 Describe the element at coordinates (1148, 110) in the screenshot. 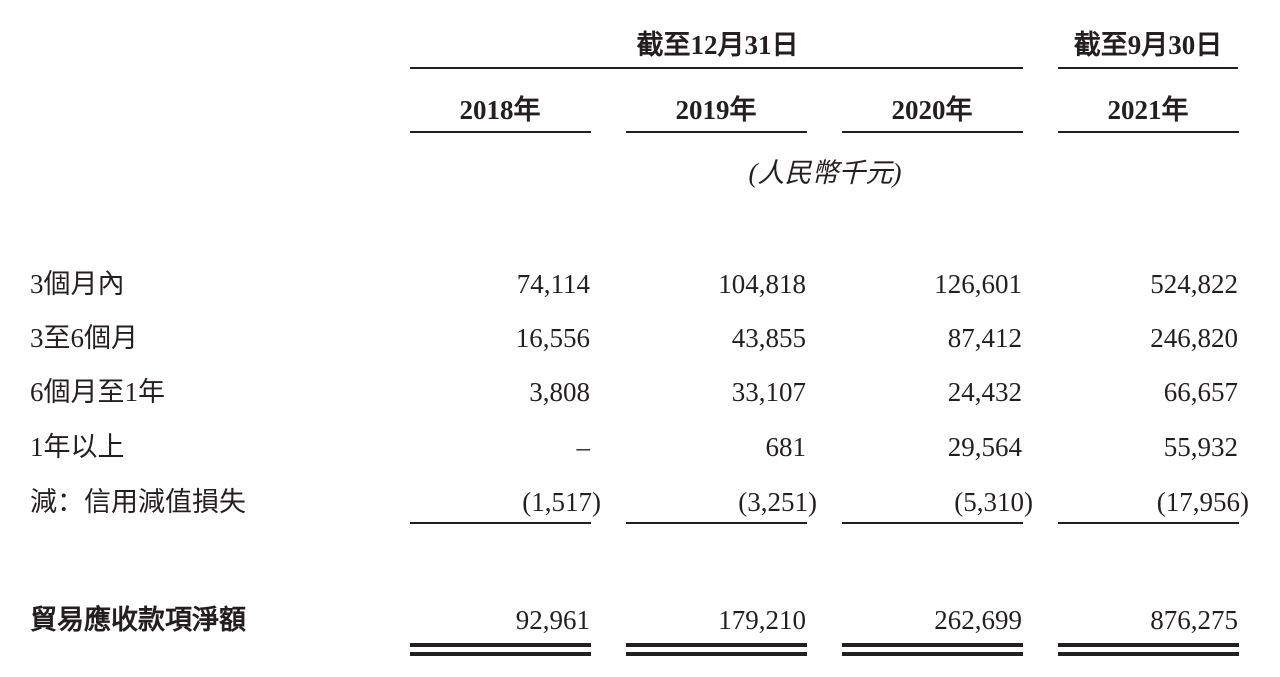

I see `year-header: 2021年` at that location.